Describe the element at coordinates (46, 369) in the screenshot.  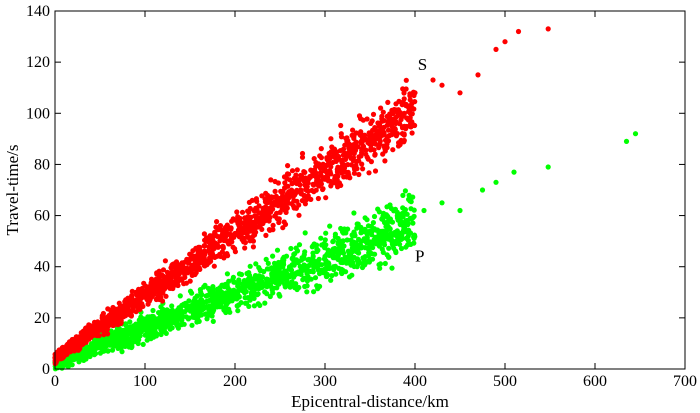
I see `y-tick-label: 0` at that location.